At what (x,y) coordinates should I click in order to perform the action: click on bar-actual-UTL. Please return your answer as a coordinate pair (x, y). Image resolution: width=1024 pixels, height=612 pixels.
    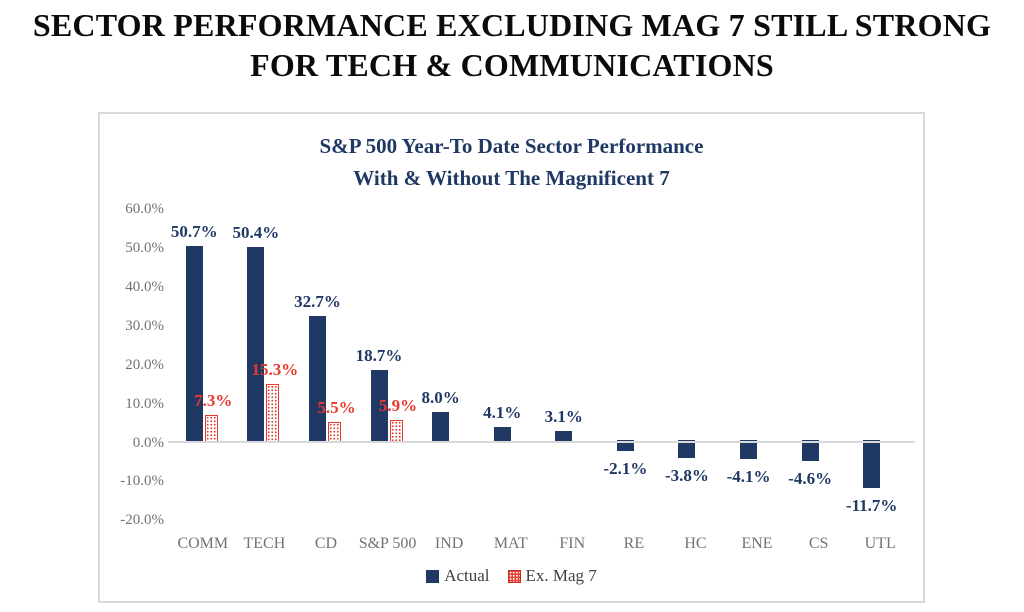
    Looking at the image, I should click on (872, 464).